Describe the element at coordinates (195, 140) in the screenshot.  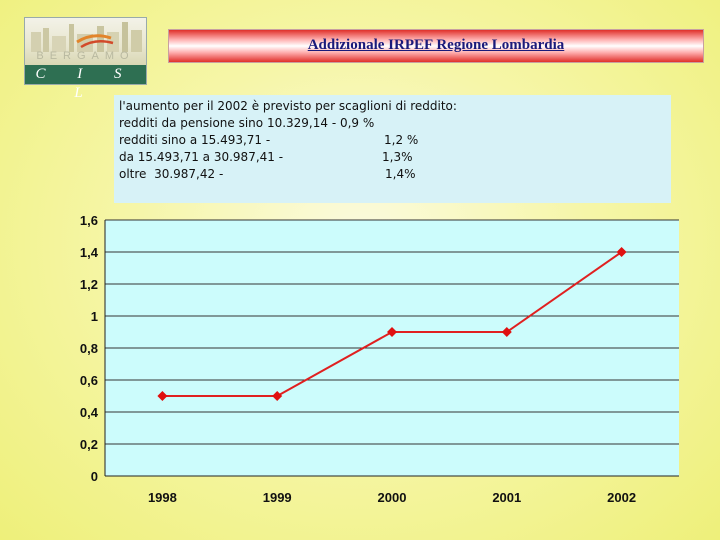
I see `note-line-3: redditi sino a 15.493,71 -` at that location.